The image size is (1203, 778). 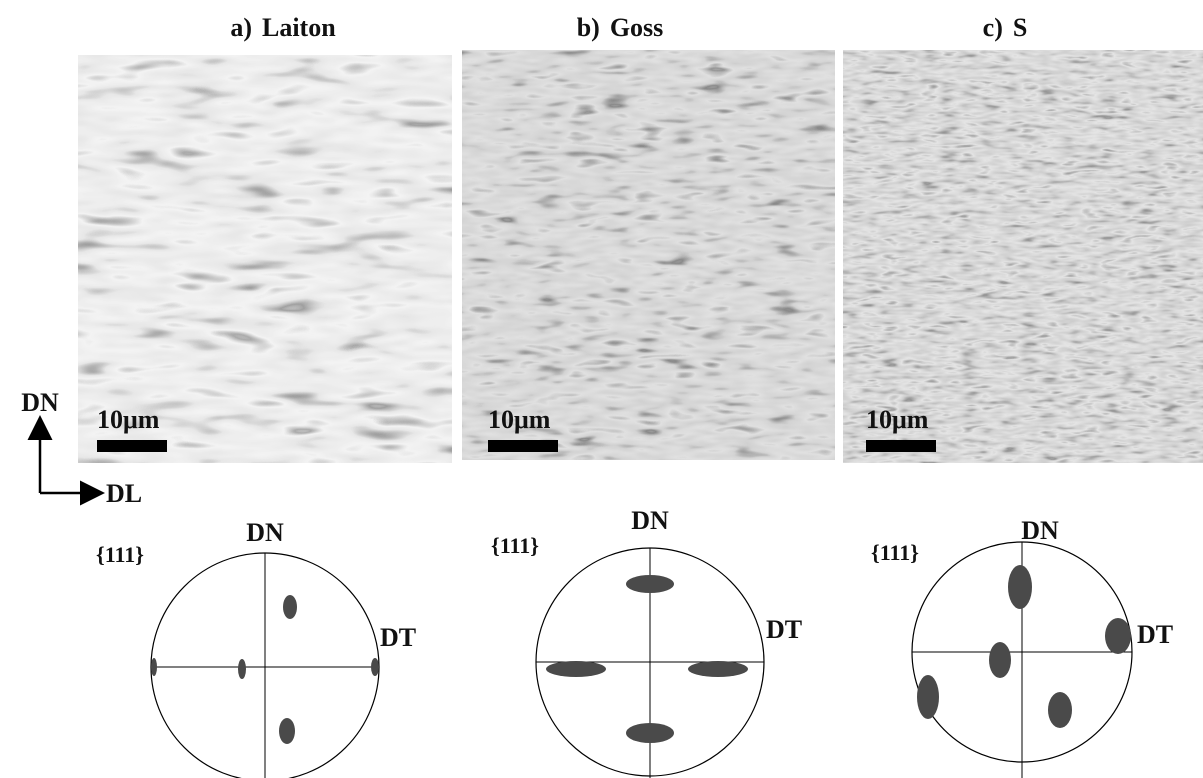 What do you see at coordinates (1005, 27) in the screenshot?
I see `panel-title: c) S` at bounding box center [1005, 27].